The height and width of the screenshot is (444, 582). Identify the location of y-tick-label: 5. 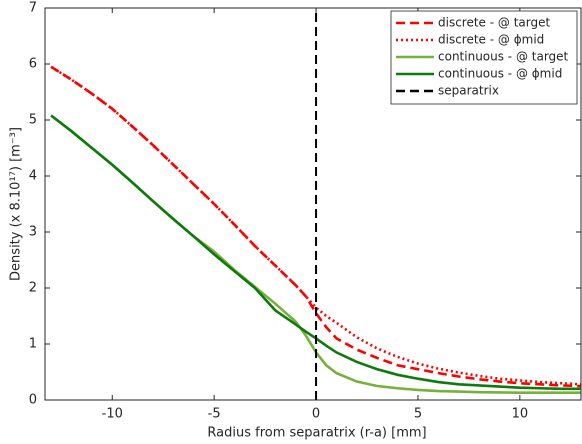
(33, 120).